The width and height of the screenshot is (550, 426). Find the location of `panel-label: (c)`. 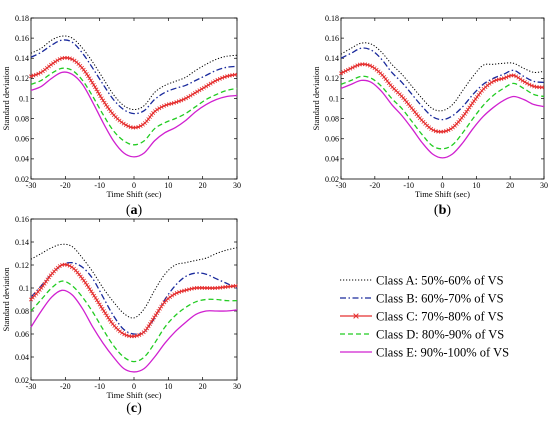

panel-label: (c) is located at coordinates (134, 408).